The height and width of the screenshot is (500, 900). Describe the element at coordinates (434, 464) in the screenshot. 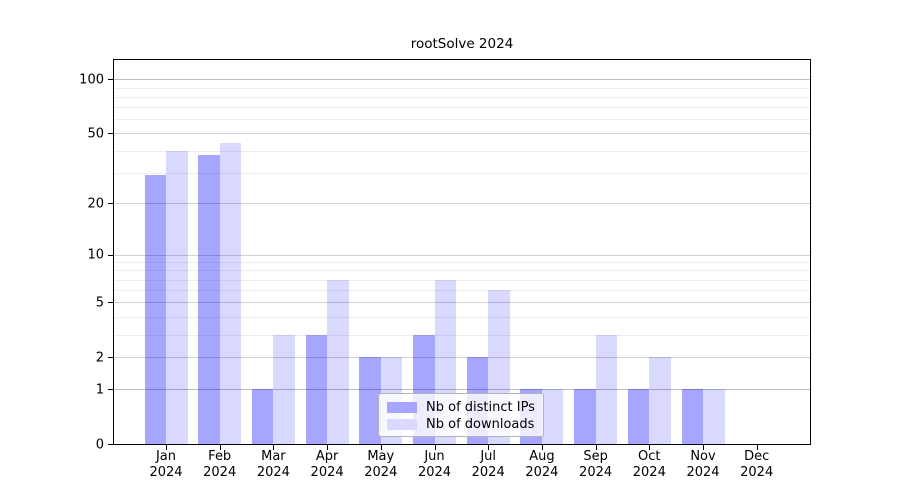

I see `x-axis-tick-label: Jun 2024` at that location.